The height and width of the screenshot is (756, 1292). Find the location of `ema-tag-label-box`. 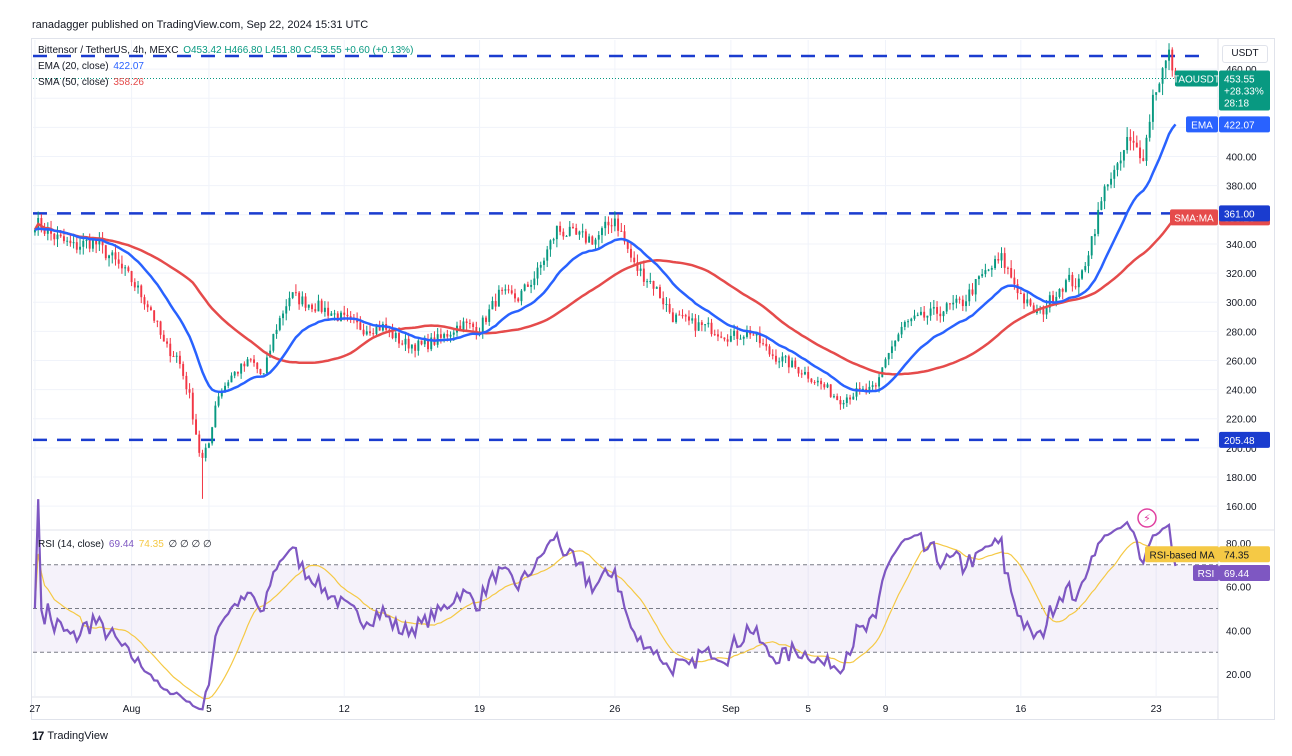

ema-tag-label-box is located at coordinates (1202, 124).